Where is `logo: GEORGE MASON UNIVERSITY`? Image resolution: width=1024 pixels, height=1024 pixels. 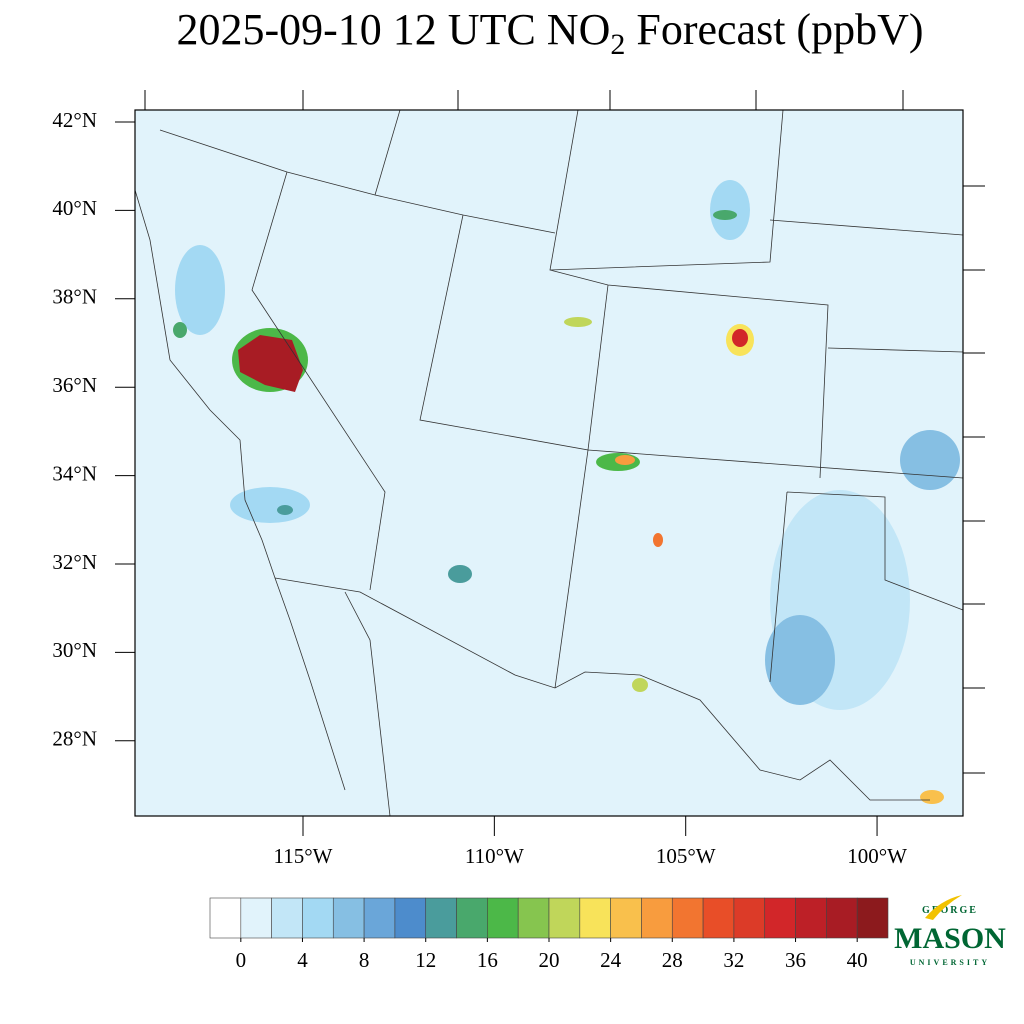
logo: GEORGE MASON UNIVERSITY is located at coordinates (950, 931).